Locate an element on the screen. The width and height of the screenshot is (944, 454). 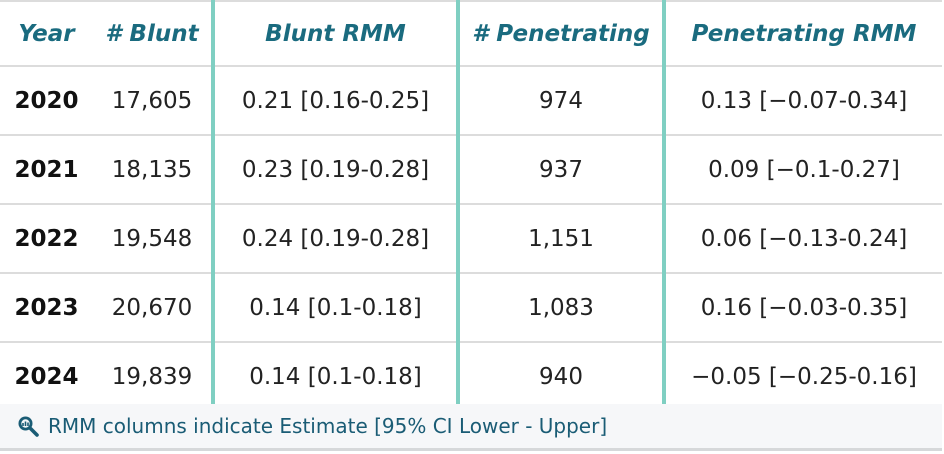
penetrating-count-cell: 1,151 is located at coordinates (562, 239).